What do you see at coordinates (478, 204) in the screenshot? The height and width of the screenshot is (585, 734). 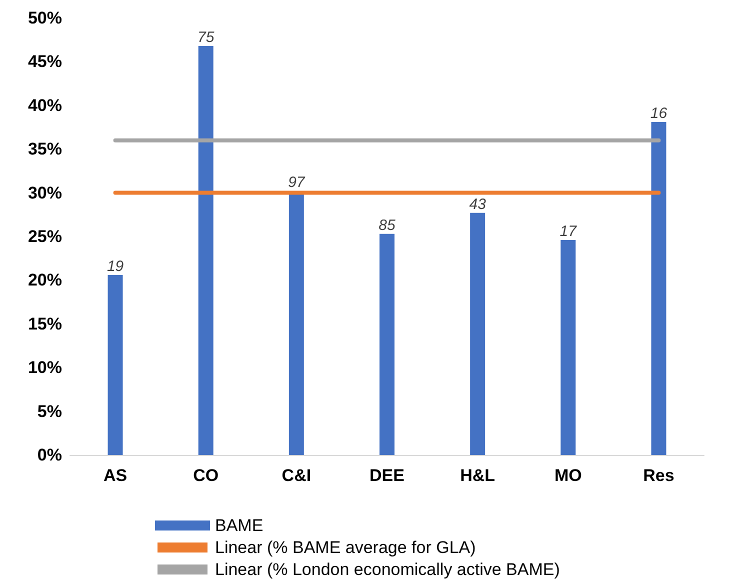 I see `annotation: 43` at bounding box center [478, 204].